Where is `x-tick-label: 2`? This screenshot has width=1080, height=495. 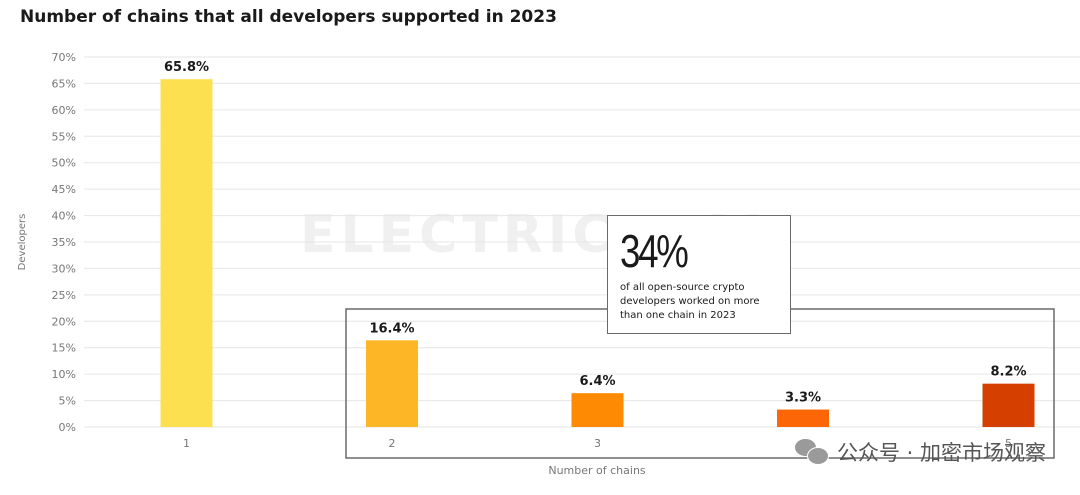
x-tick-label: 2 is located at coordinates (392, 443).